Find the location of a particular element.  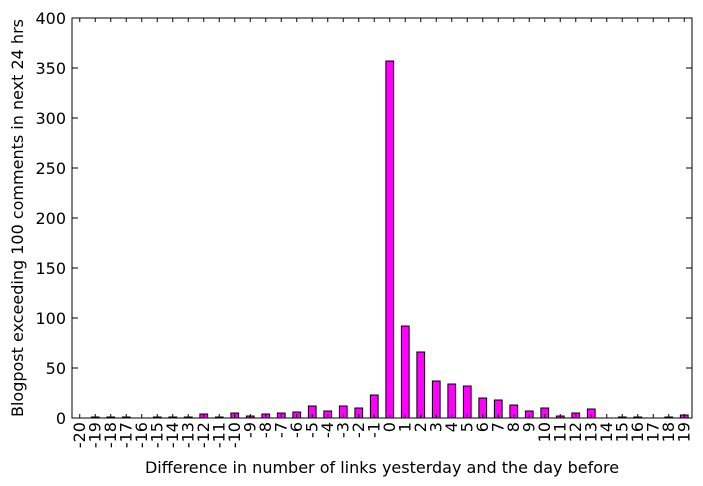

x-tick-label-10: 10 is located at coordinates (544, 432).